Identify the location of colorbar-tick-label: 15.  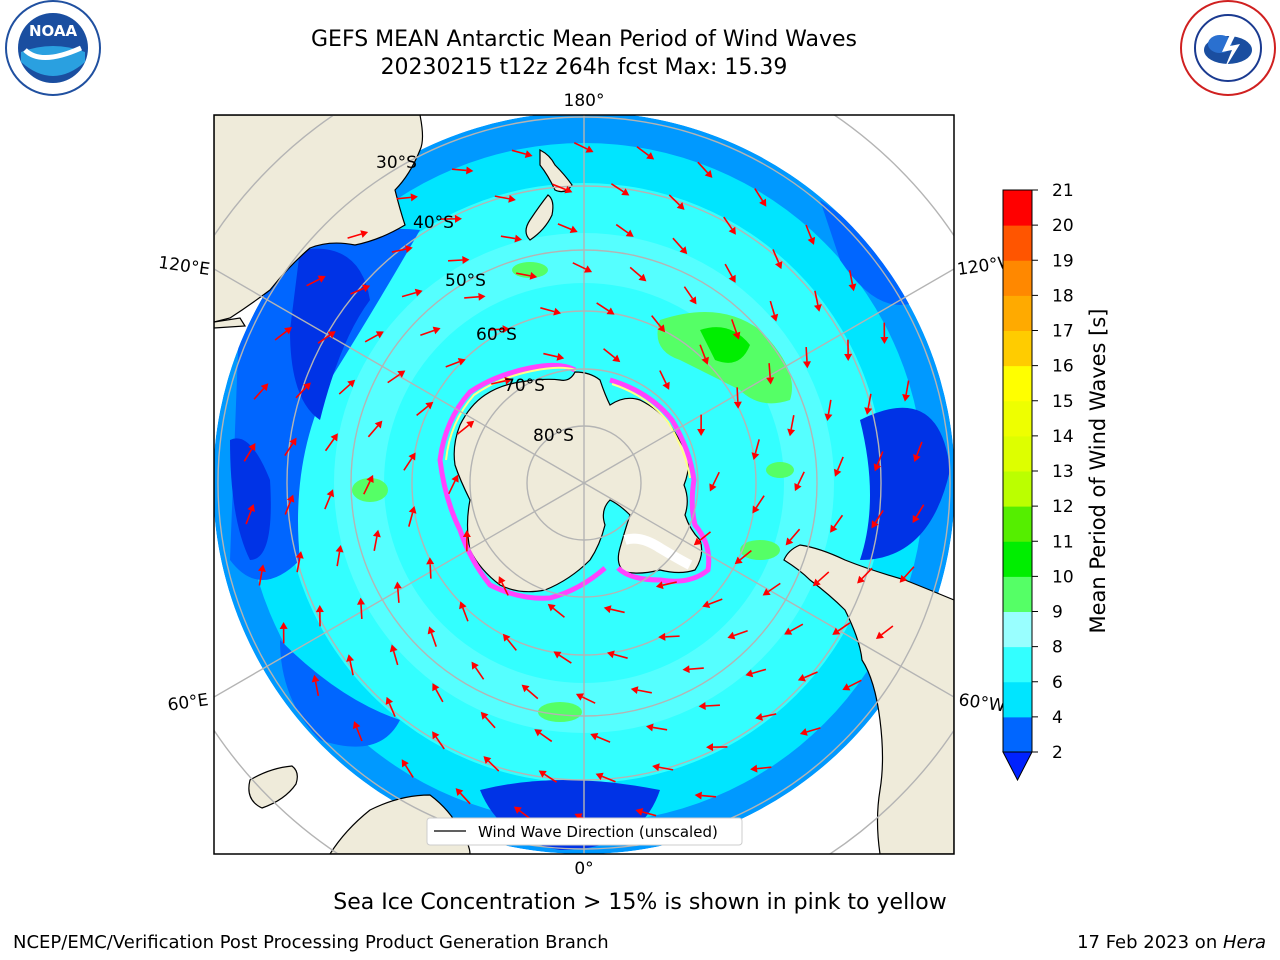
(1063, 402).